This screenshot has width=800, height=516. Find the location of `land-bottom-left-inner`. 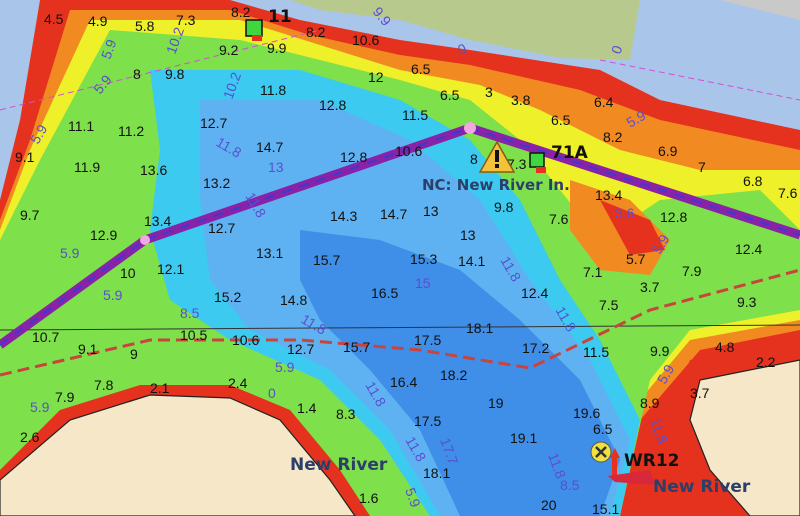

land-bottom-left-inner is located at coordinates (178, 455).